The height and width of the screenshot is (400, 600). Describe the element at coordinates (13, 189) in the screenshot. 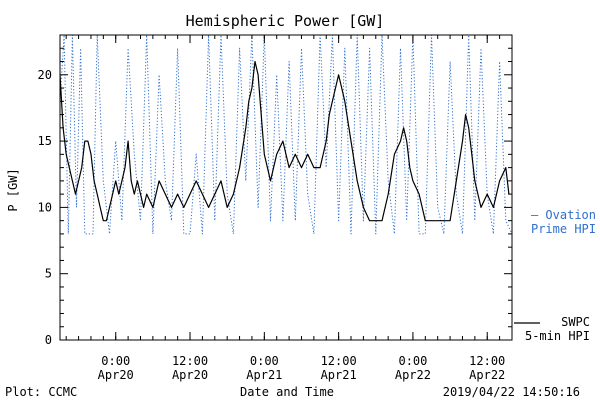

I see `y-axis-label: P [GW]` at that location.